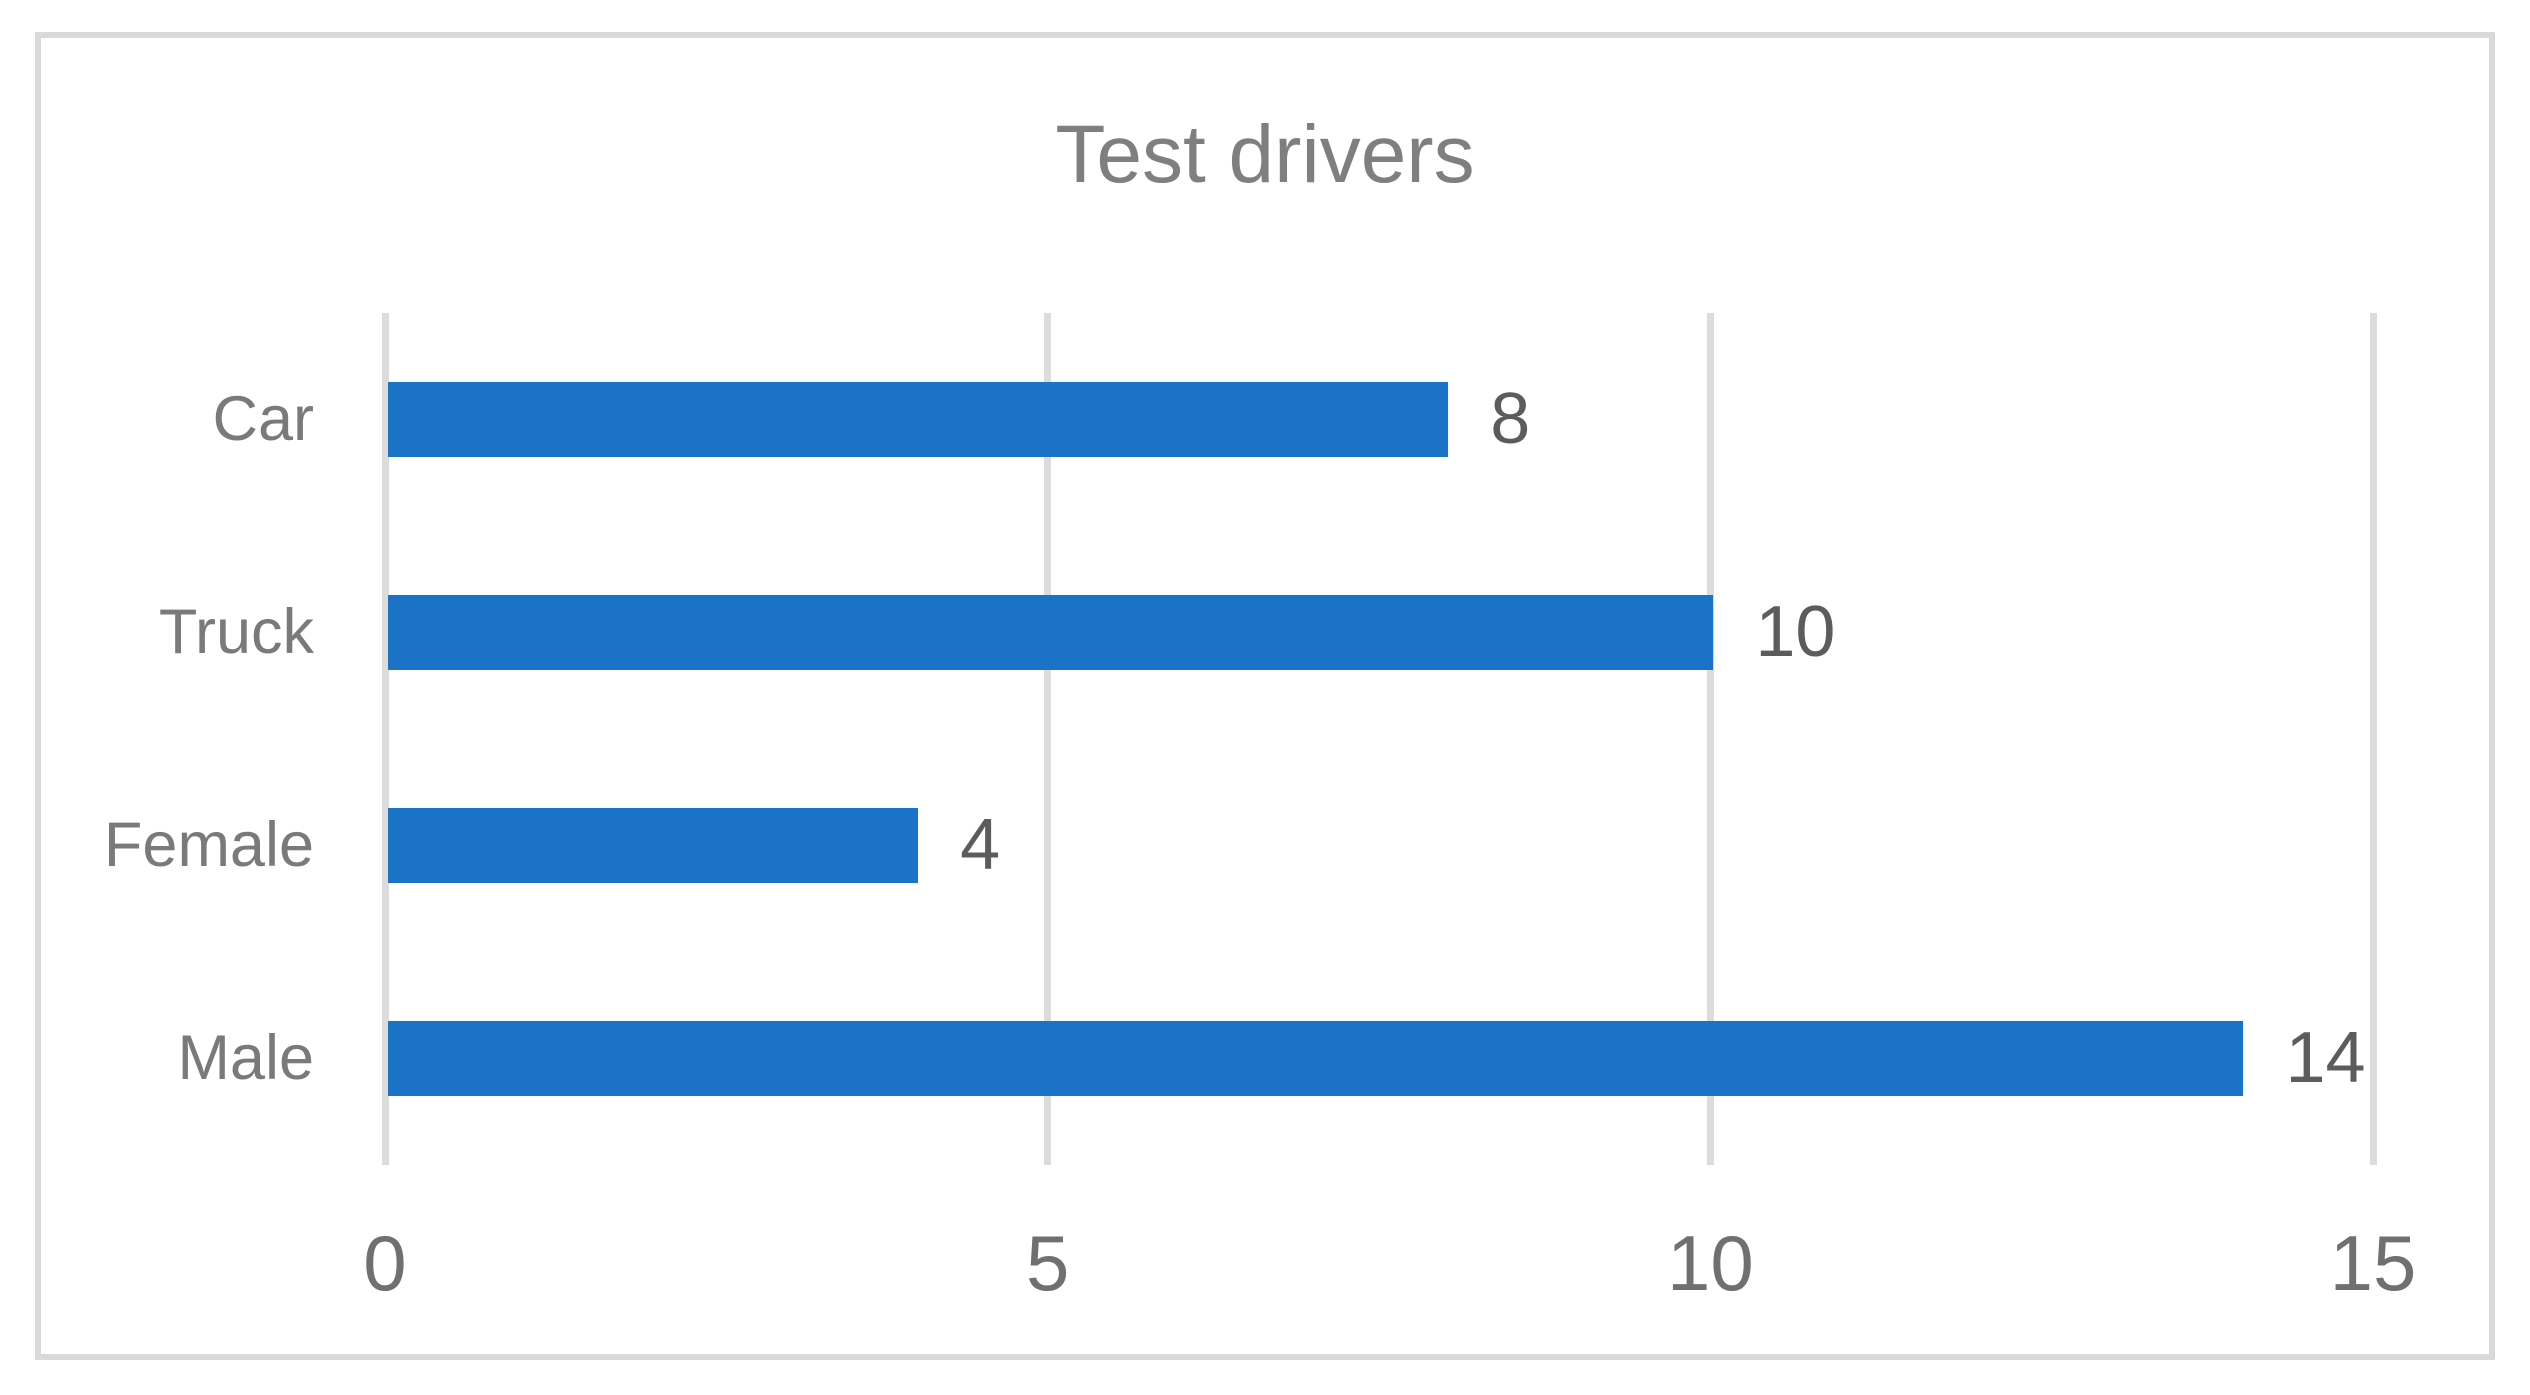 This screenshot has height=1395, width=2530. Describe the element at coordinates (1710, 1263) in the screenshot. I see `x-tick-label-2: 10` at that location.